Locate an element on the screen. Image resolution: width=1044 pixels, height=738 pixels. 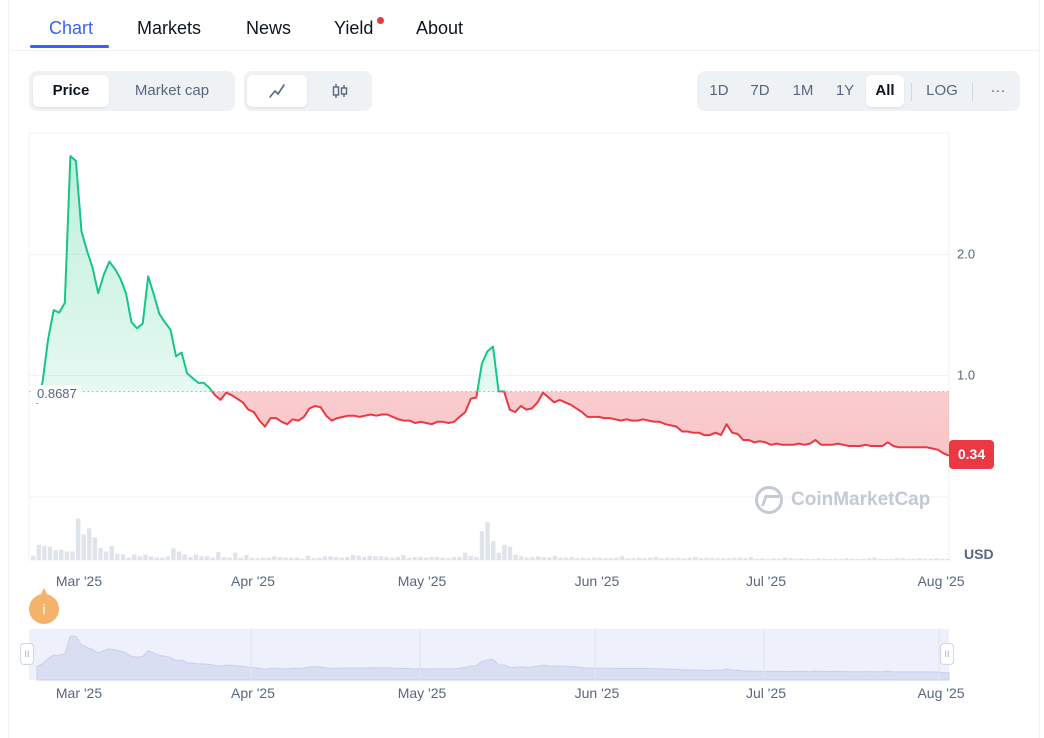
range-1d-button: 1D is located at coordinates (719, 90).